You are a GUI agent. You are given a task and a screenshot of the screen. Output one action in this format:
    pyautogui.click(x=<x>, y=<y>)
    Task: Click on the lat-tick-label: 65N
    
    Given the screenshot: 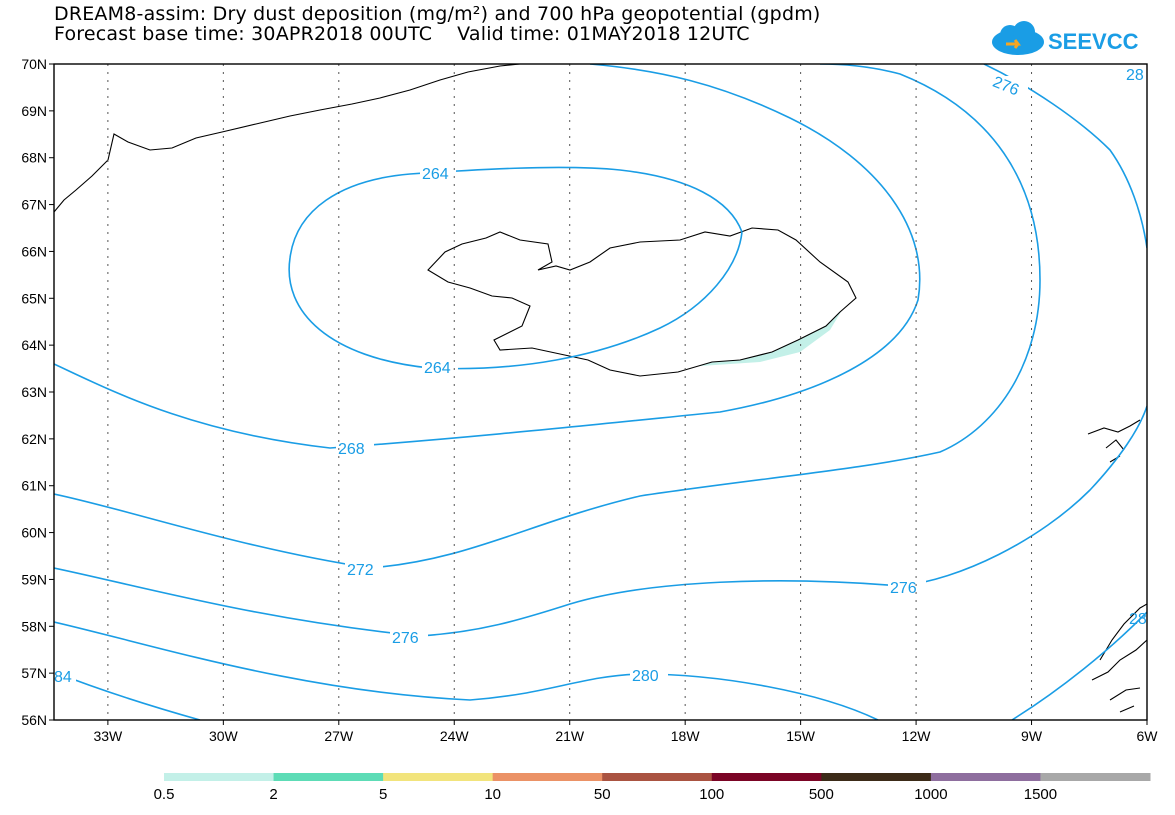 What is the action you would take?
    pyautogui.click(x=34, y=298)
    